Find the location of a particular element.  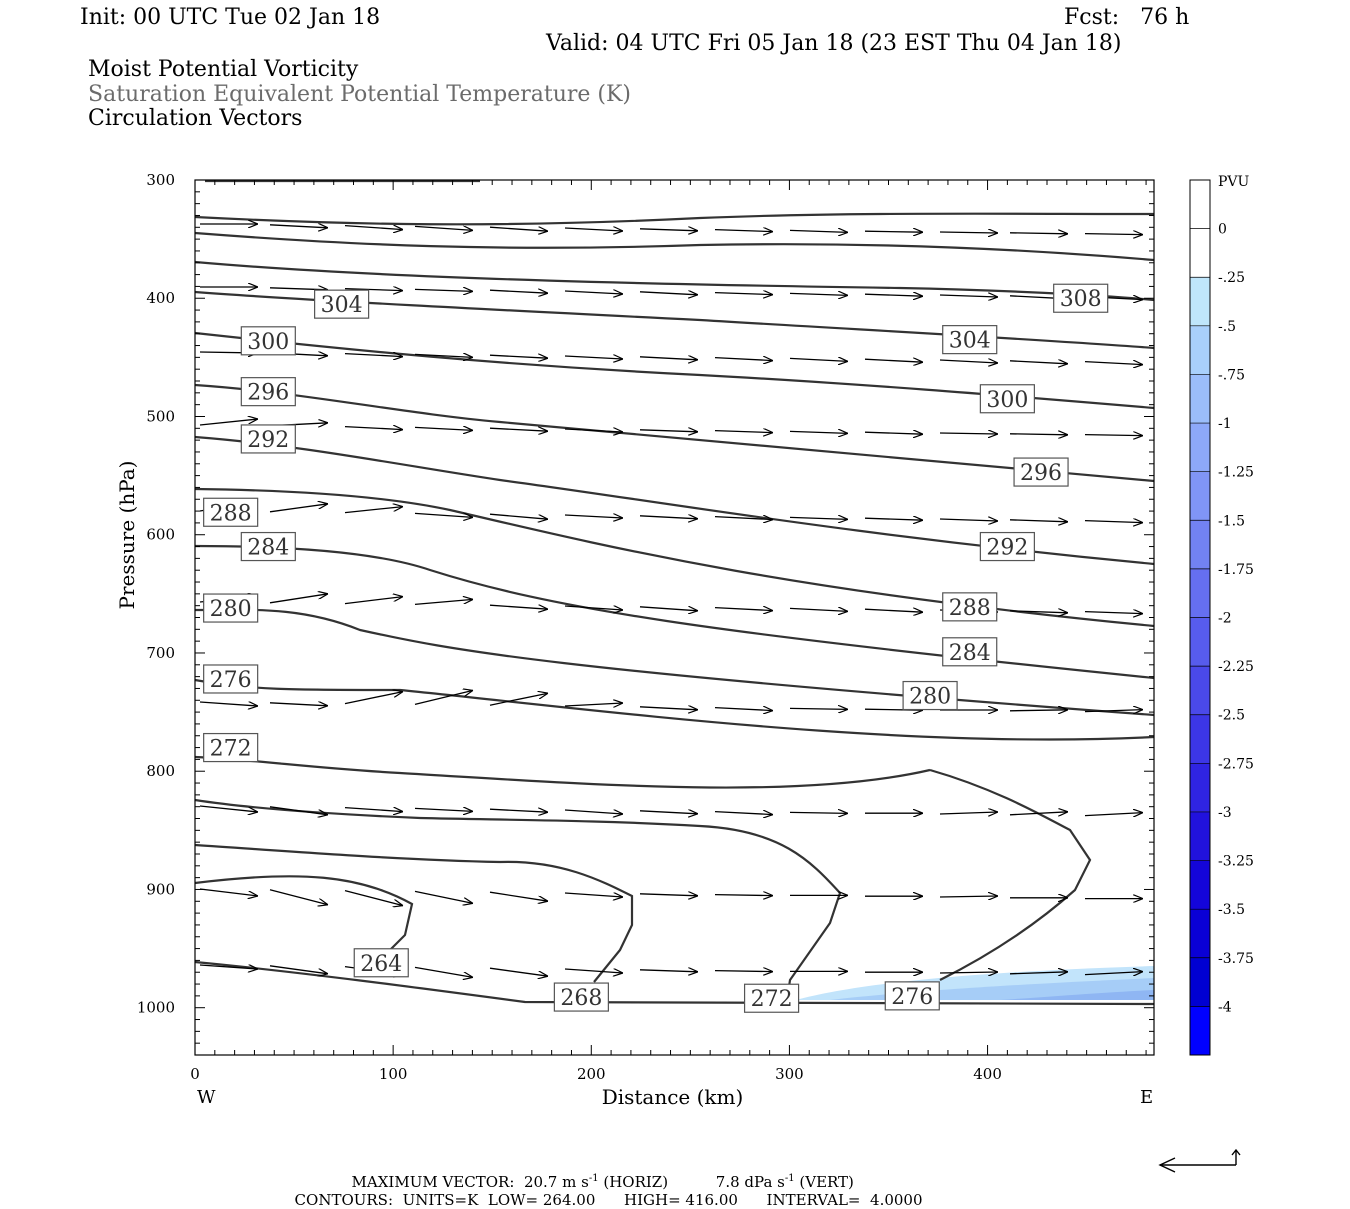

x-tick-label: 400 is located at coordinates (987, 1074).